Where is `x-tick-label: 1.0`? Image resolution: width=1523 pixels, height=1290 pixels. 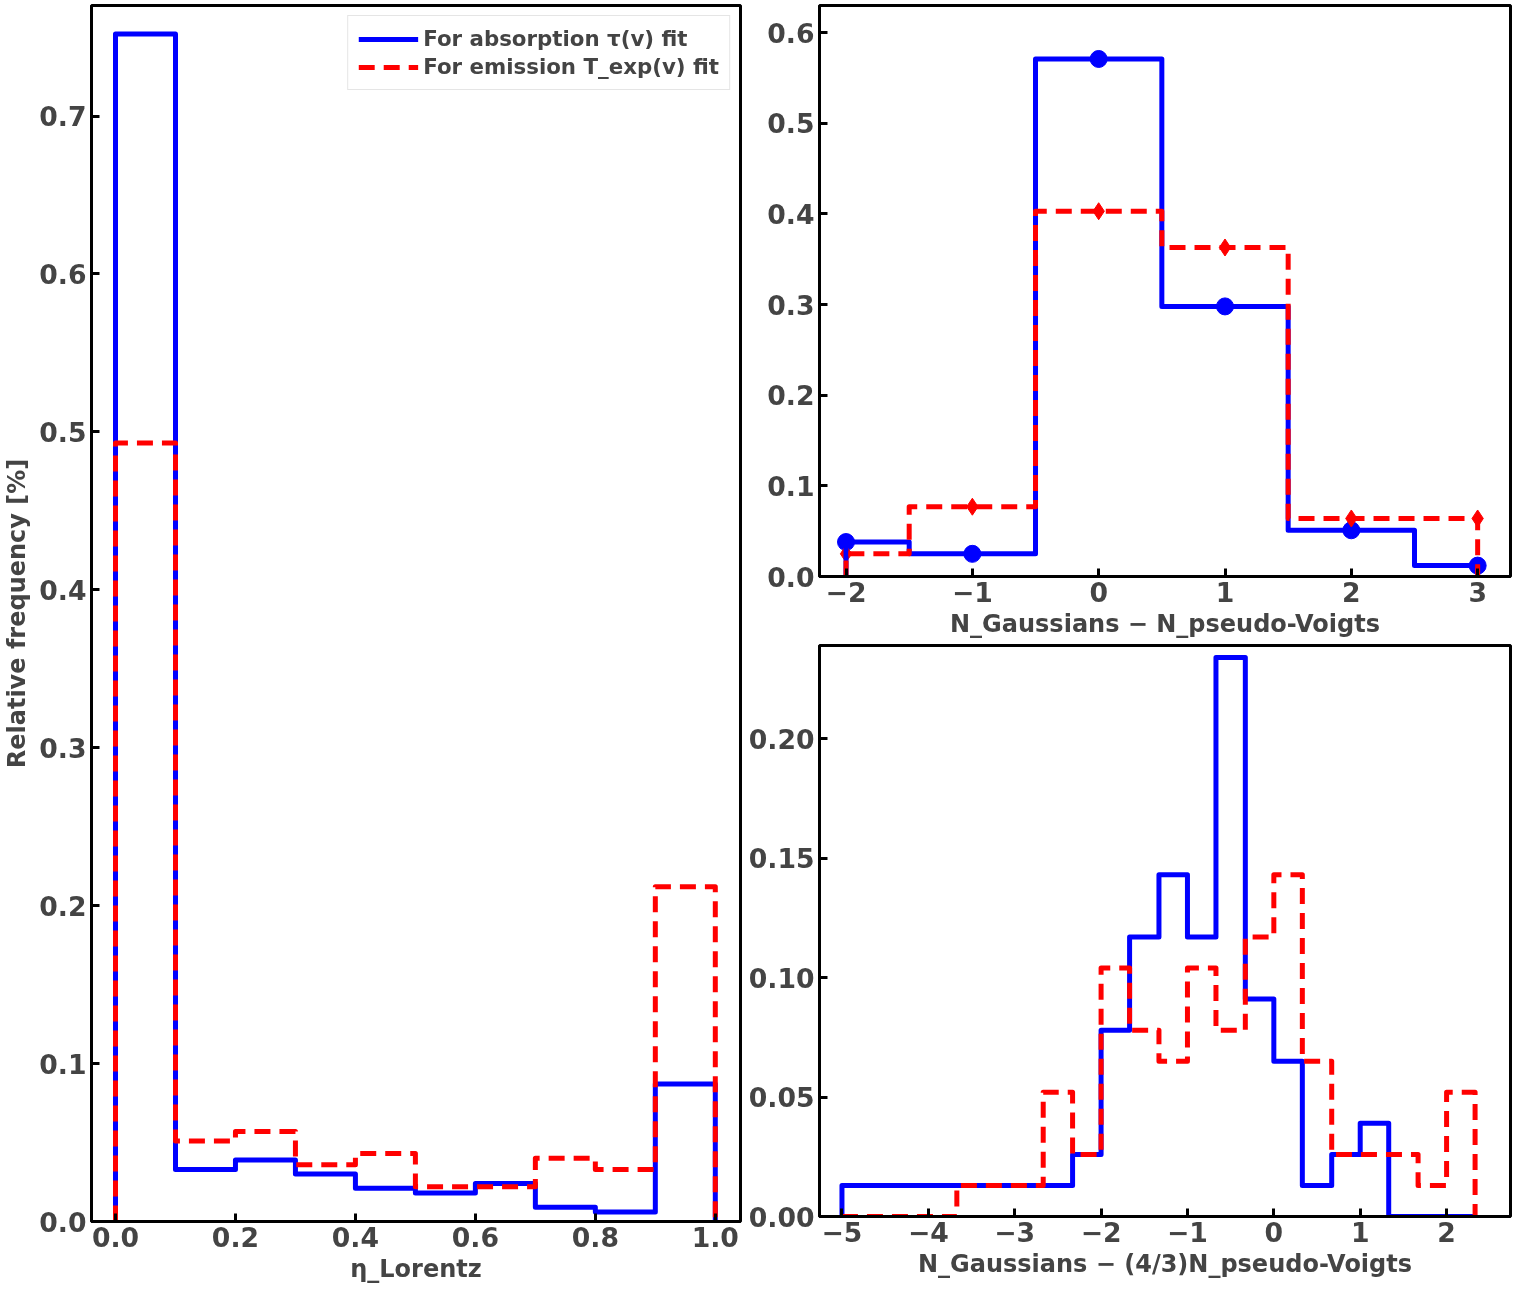
x-tick-label: 1.0 is located at coordinates (715, 1237).